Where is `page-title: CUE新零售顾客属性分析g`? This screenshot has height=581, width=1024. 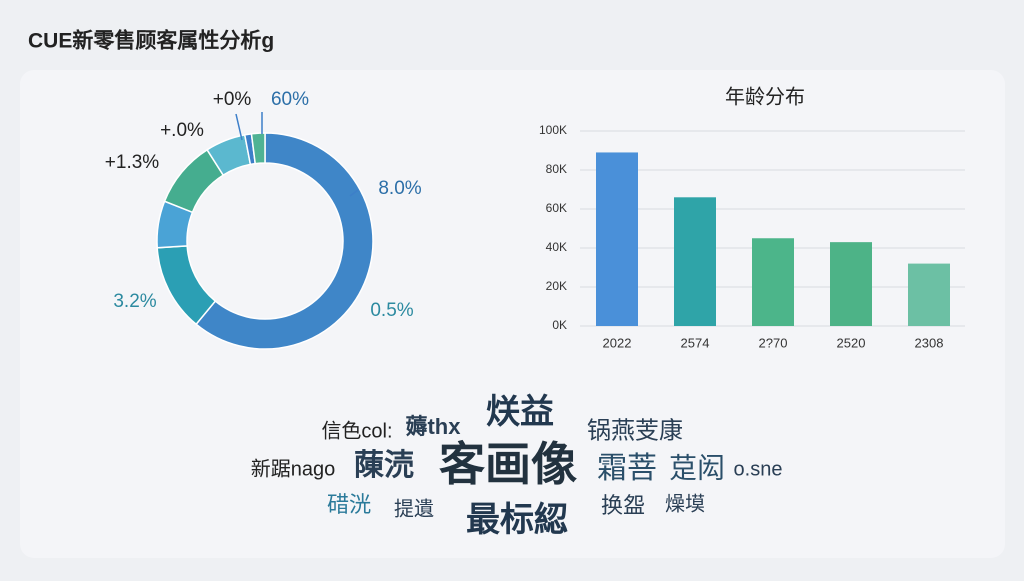
page-title: CUE新零售顾客属性分析g is located at coordinates (151, 41).